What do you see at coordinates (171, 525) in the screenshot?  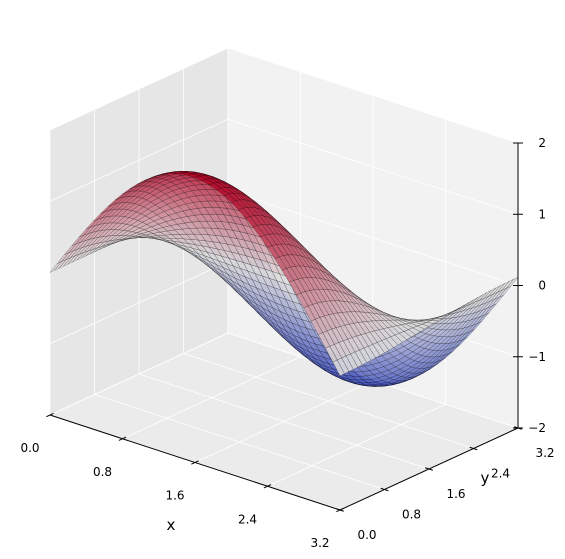 I see `x-axis-title: x` at bounding box center [171, 525].